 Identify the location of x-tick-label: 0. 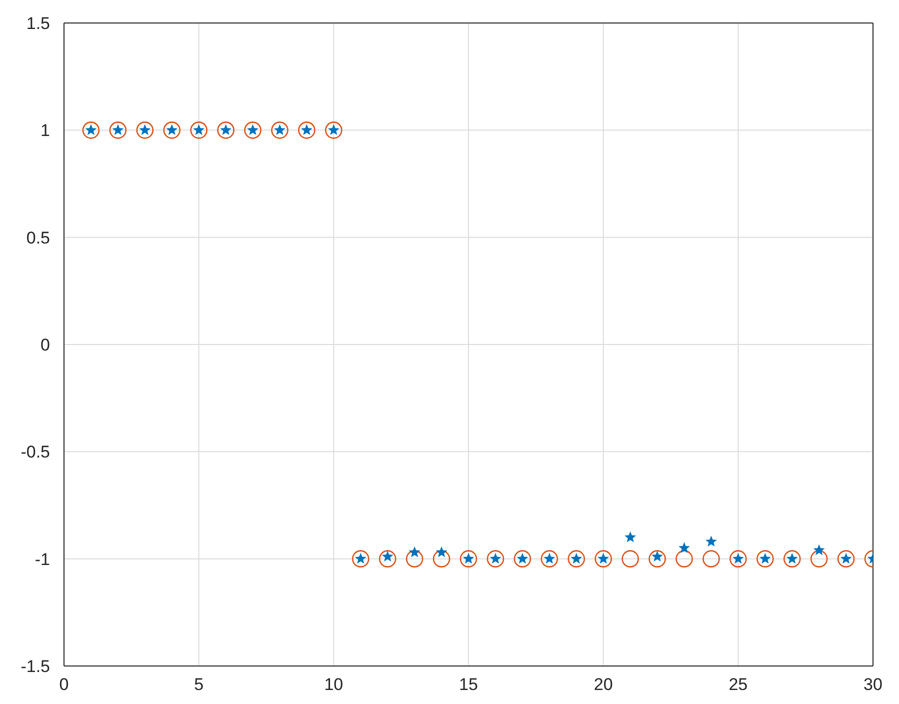
(64, 684).